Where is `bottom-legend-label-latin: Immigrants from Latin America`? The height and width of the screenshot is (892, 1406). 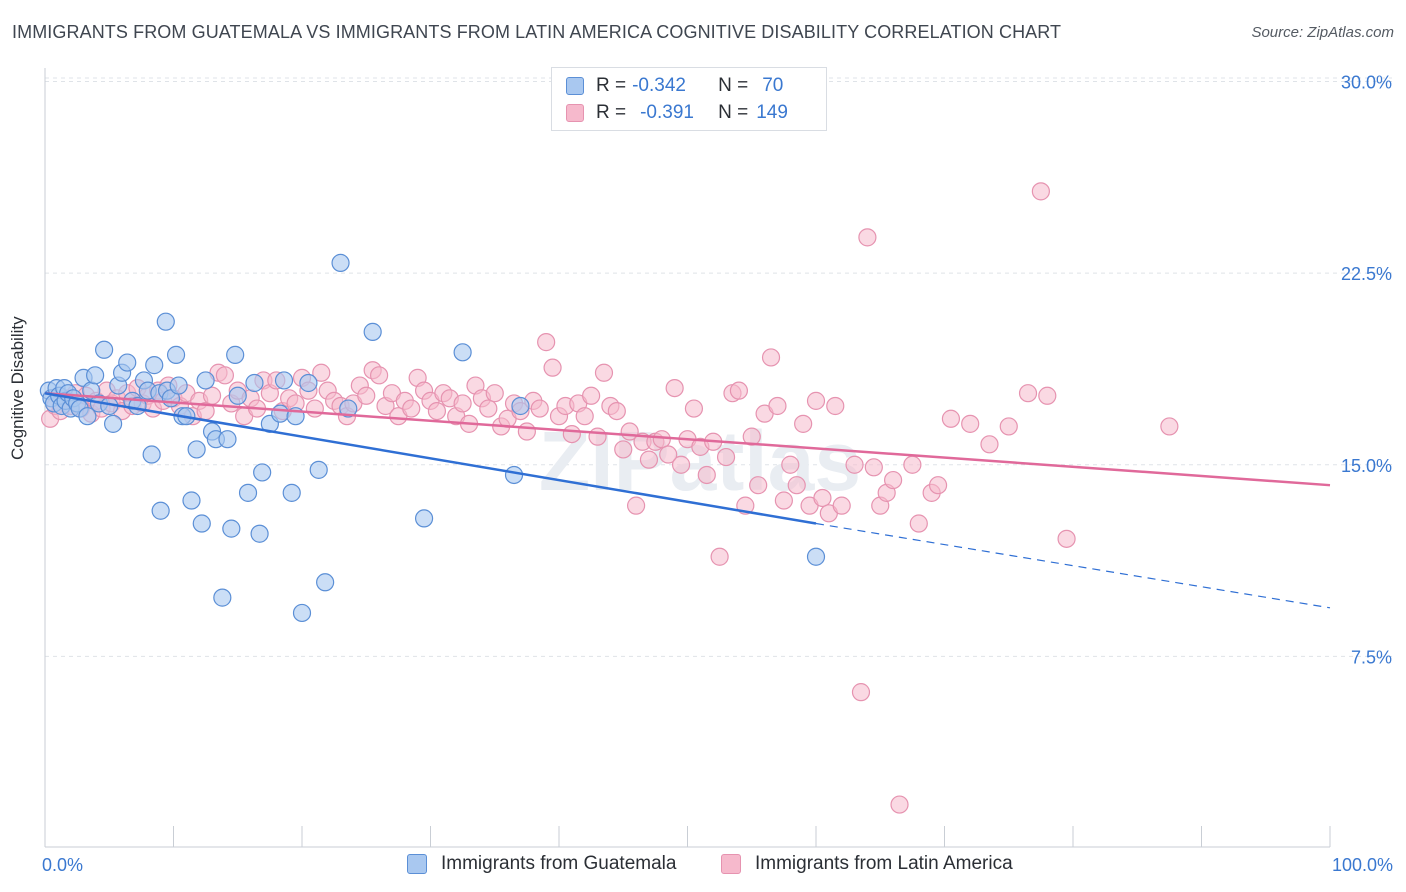 bottom-legend-label-latin: Immigrants from Latin America is located at coordinates (884, 863).